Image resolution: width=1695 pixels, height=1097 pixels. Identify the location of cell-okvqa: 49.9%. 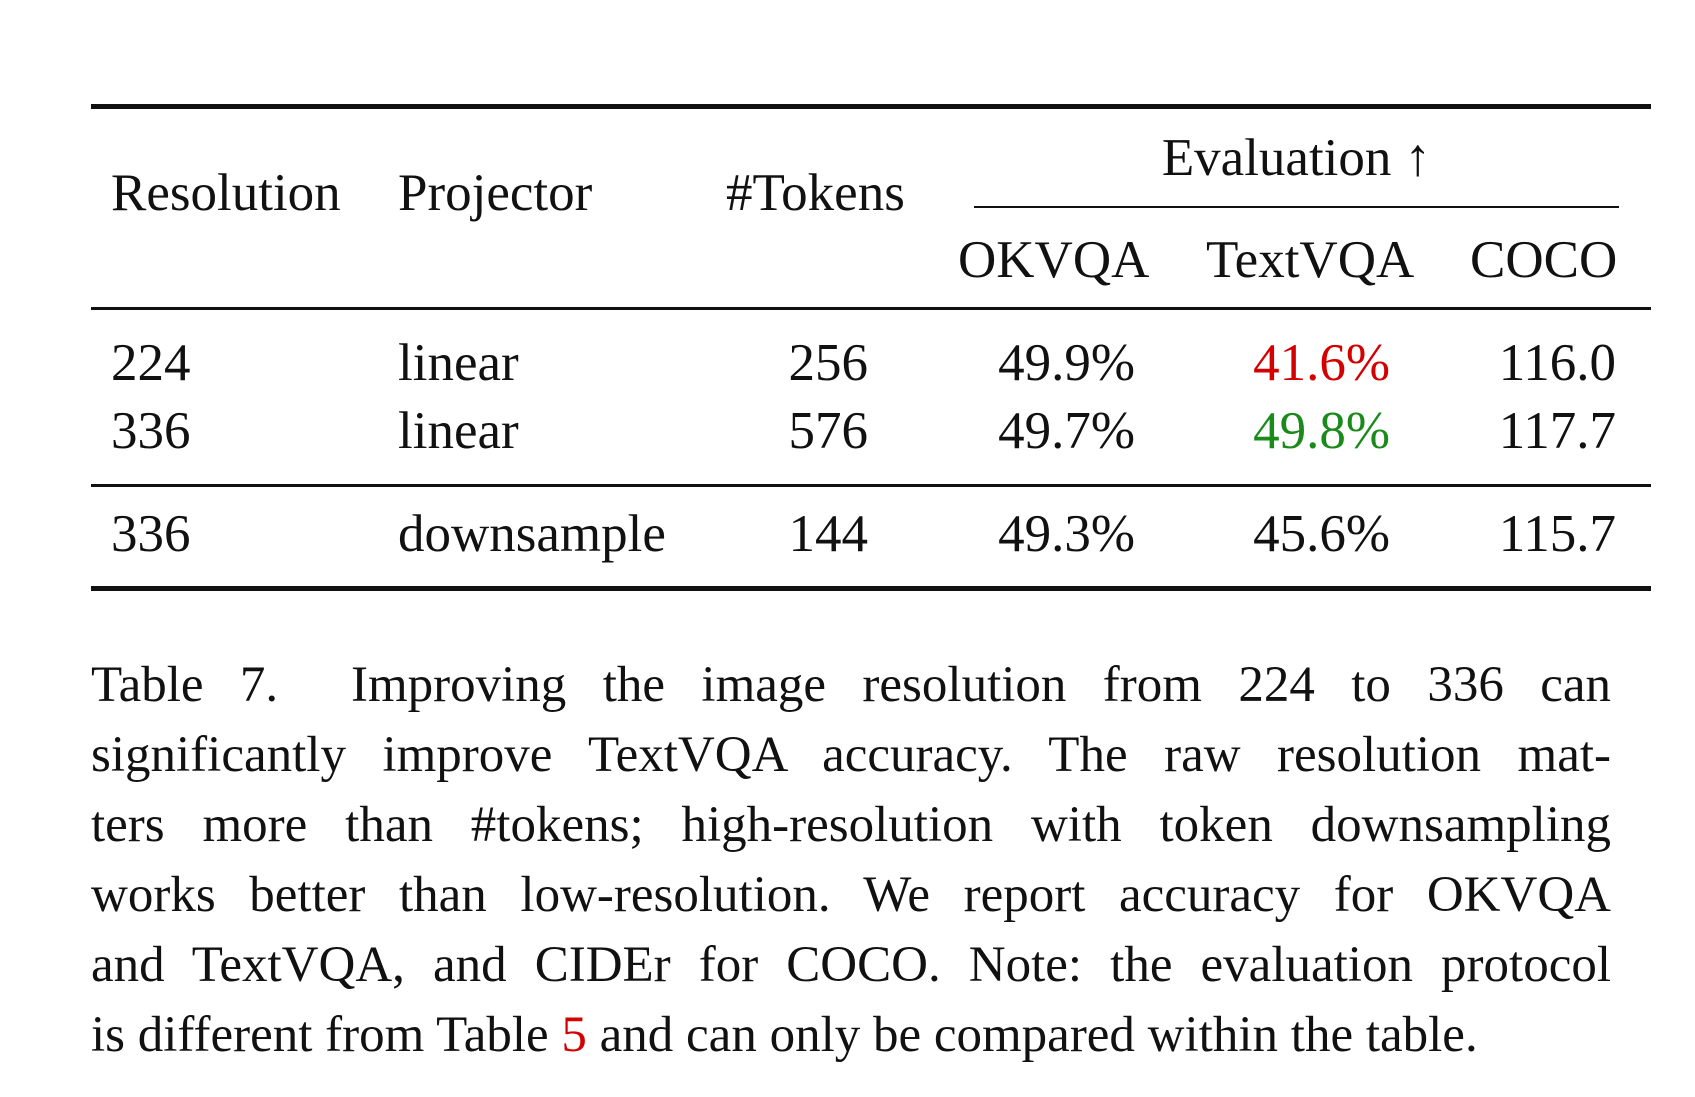
(1066, 363).